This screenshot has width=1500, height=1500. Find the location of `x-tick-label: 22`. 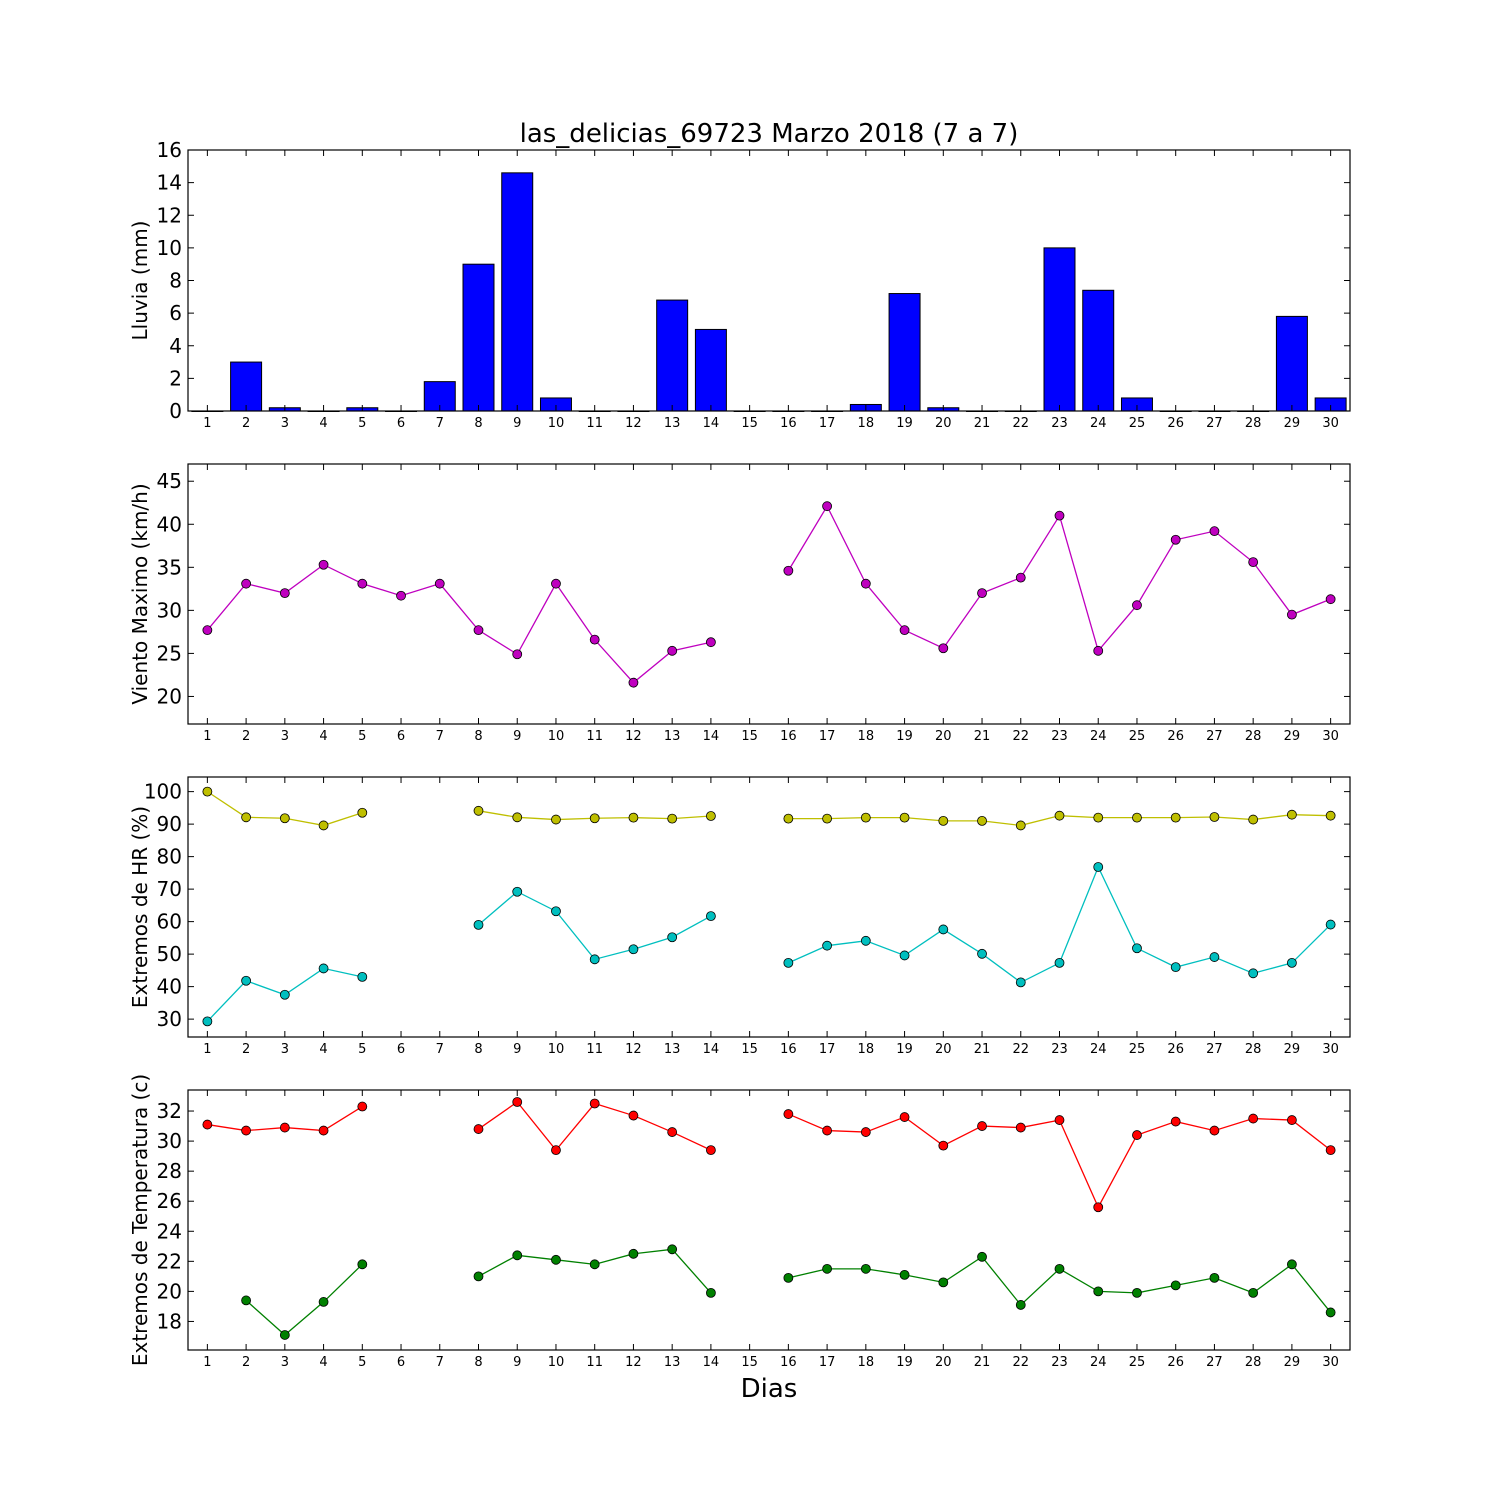

x-tick-label: 22 is located at coordinates (1020, 736).